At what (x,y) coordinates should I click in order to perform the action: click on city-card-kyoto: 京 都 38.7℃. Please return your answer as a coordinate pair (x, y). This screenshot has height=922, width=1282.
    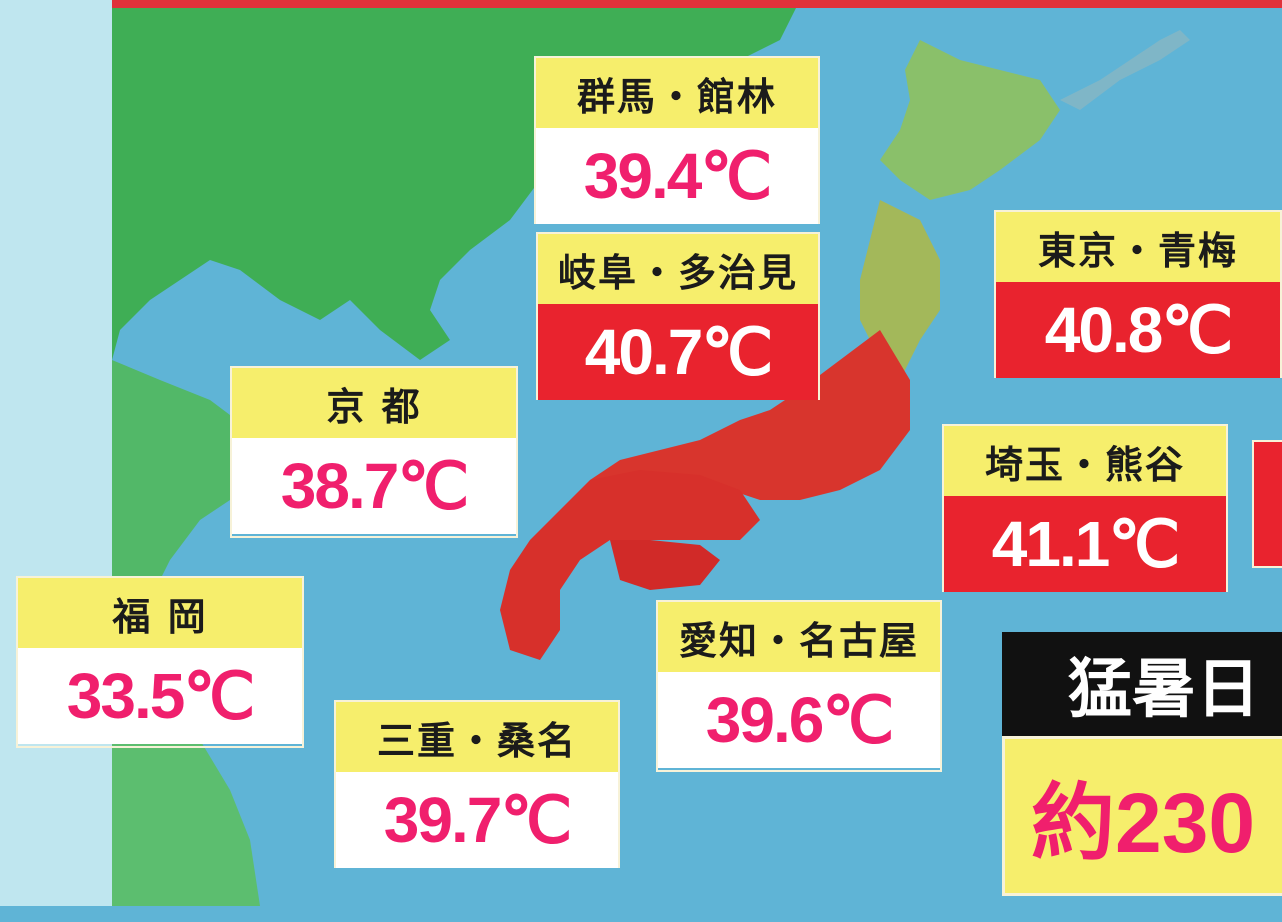
    Looking at the image, I should click on (374, 452).